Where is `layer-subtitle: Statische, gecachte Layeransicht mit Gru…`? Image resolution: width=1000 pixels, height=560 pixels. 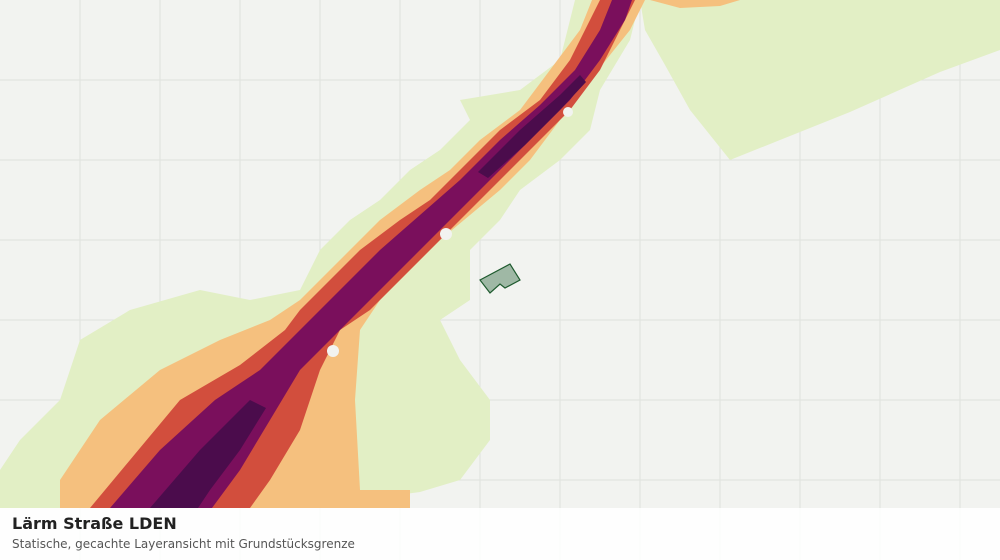 layer-subtitle: Statische, gecachte Layeransicht mit Gru… is located at coordinates (183, 544).